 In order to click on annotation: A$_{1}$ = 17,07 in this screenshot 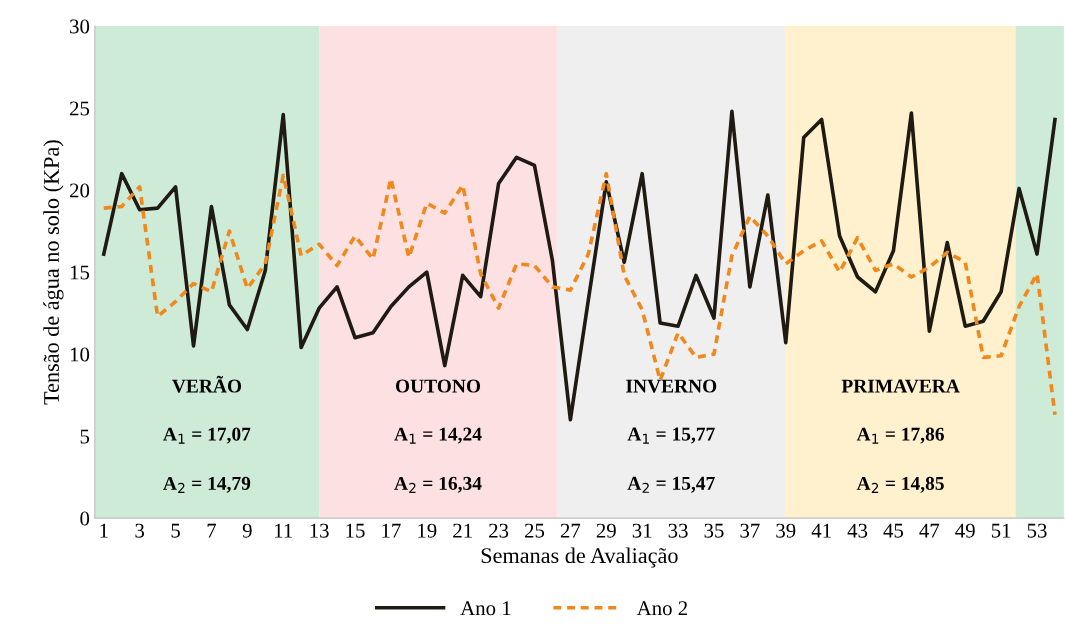, I will do `click(207, 435)`.